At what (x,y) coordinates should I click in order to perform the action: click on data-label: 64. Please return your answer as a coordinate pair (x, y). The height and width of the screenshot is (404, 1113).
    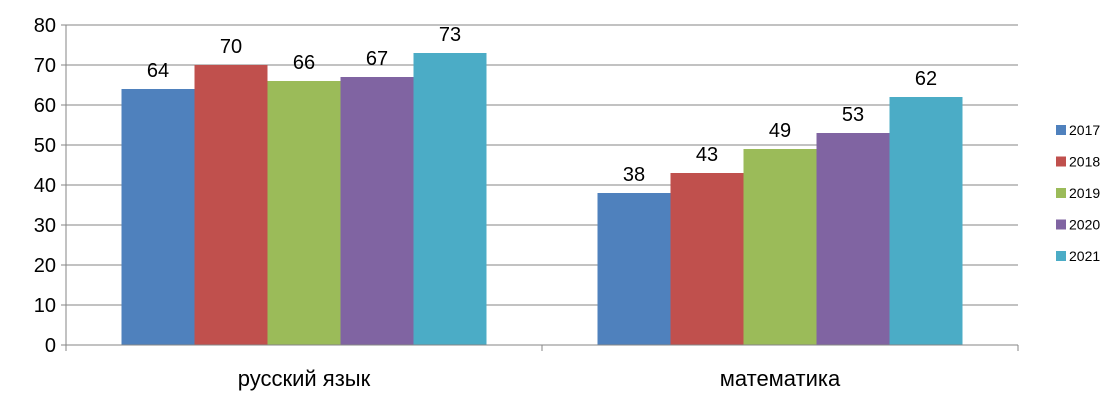
    Looking at the image, I should click on (158, 71).